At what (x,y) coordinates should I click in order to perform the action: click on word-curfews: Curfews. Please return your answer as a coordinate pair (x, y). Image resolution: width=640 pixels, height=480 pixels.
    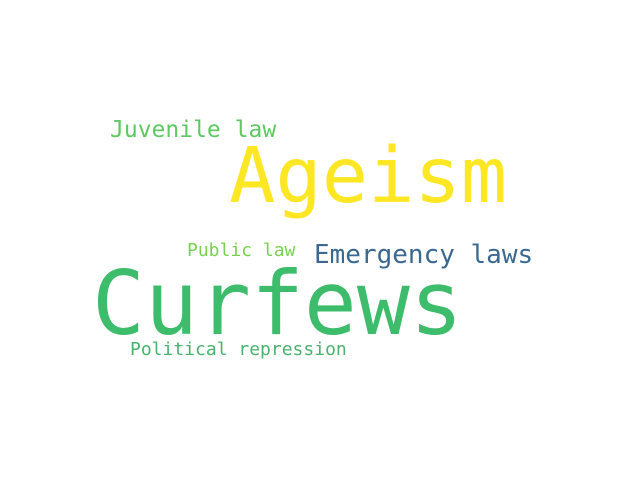
    Looking at the image, I should click on (277, 303).